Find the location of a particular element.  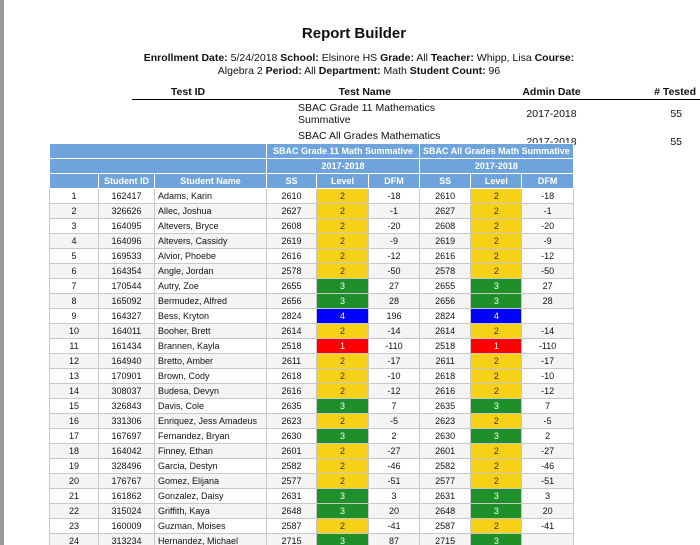

table-cell: 2614 is located at coordinates (445, 331).